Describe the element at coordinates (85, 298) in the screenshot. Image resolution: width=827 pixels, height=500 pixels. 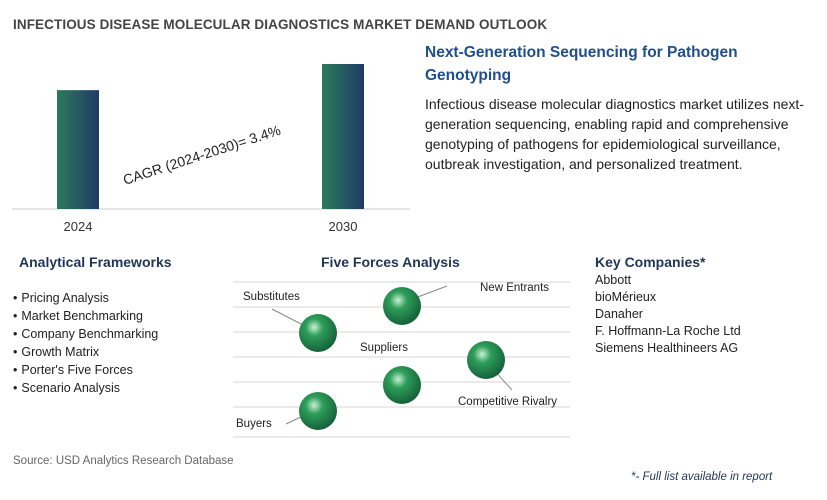
I see `list-item: Pricing Analysis` at that location.